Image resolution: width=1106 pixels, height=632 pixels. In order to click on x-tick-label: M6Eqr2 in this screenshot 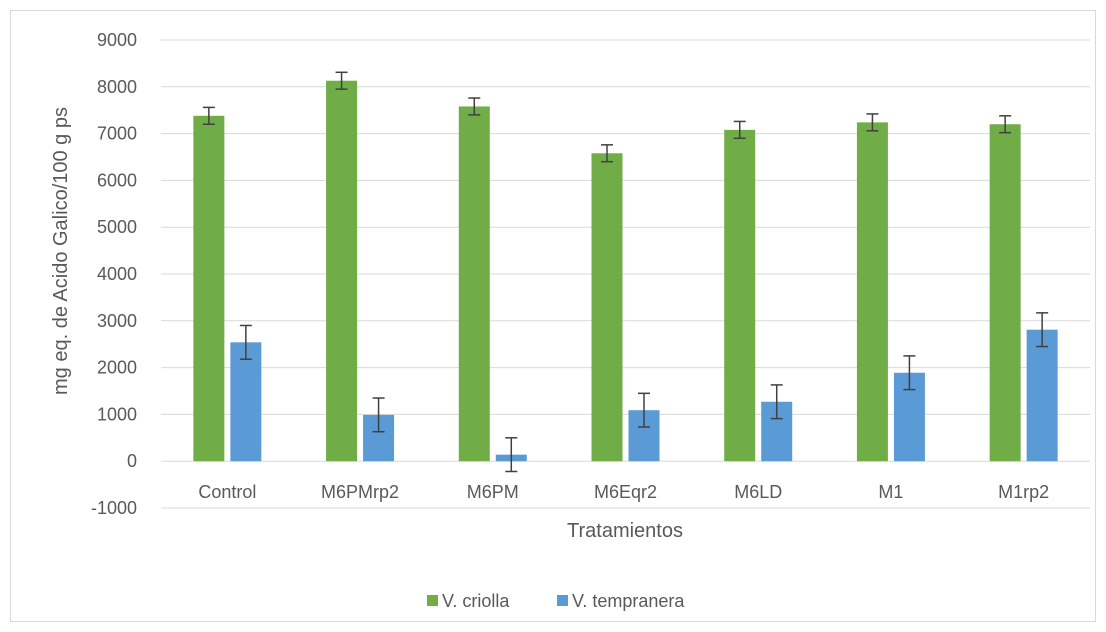, I will do `click(625, 492)`.